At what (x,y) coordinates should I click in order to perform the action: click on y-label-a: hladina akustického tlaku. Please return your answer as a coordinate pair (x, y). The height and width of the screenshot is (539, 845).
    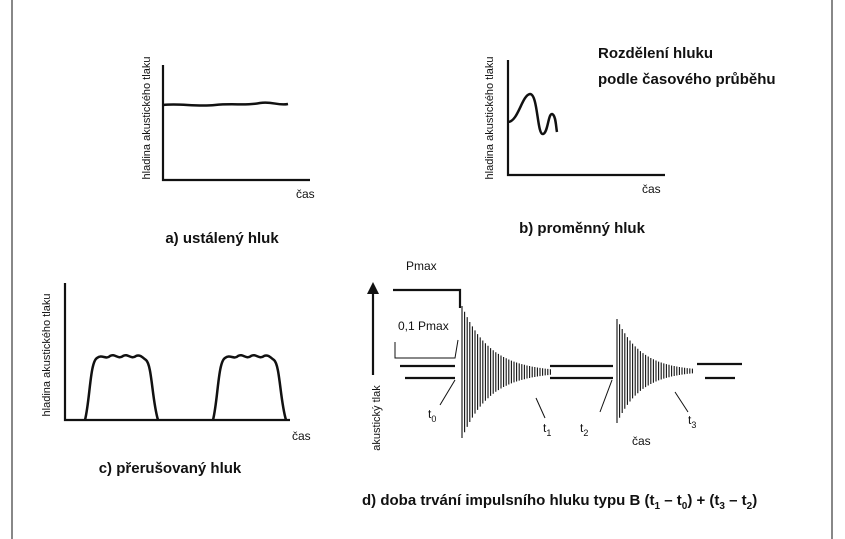
    Looking at the image, I should click on (147, 118).